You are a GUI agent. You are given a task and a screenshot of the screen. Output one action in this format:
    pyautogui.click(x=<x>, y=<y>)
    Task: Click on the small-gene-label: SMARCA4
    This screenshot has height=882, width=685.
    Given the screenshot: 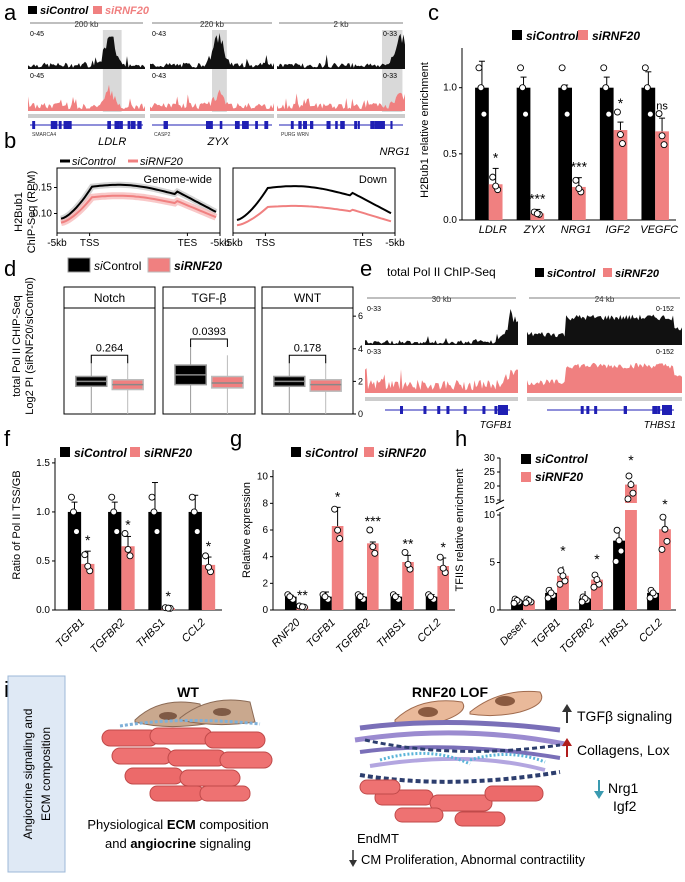 What is the action you would take?
    pyautogui.click(x=44, y=135)
    